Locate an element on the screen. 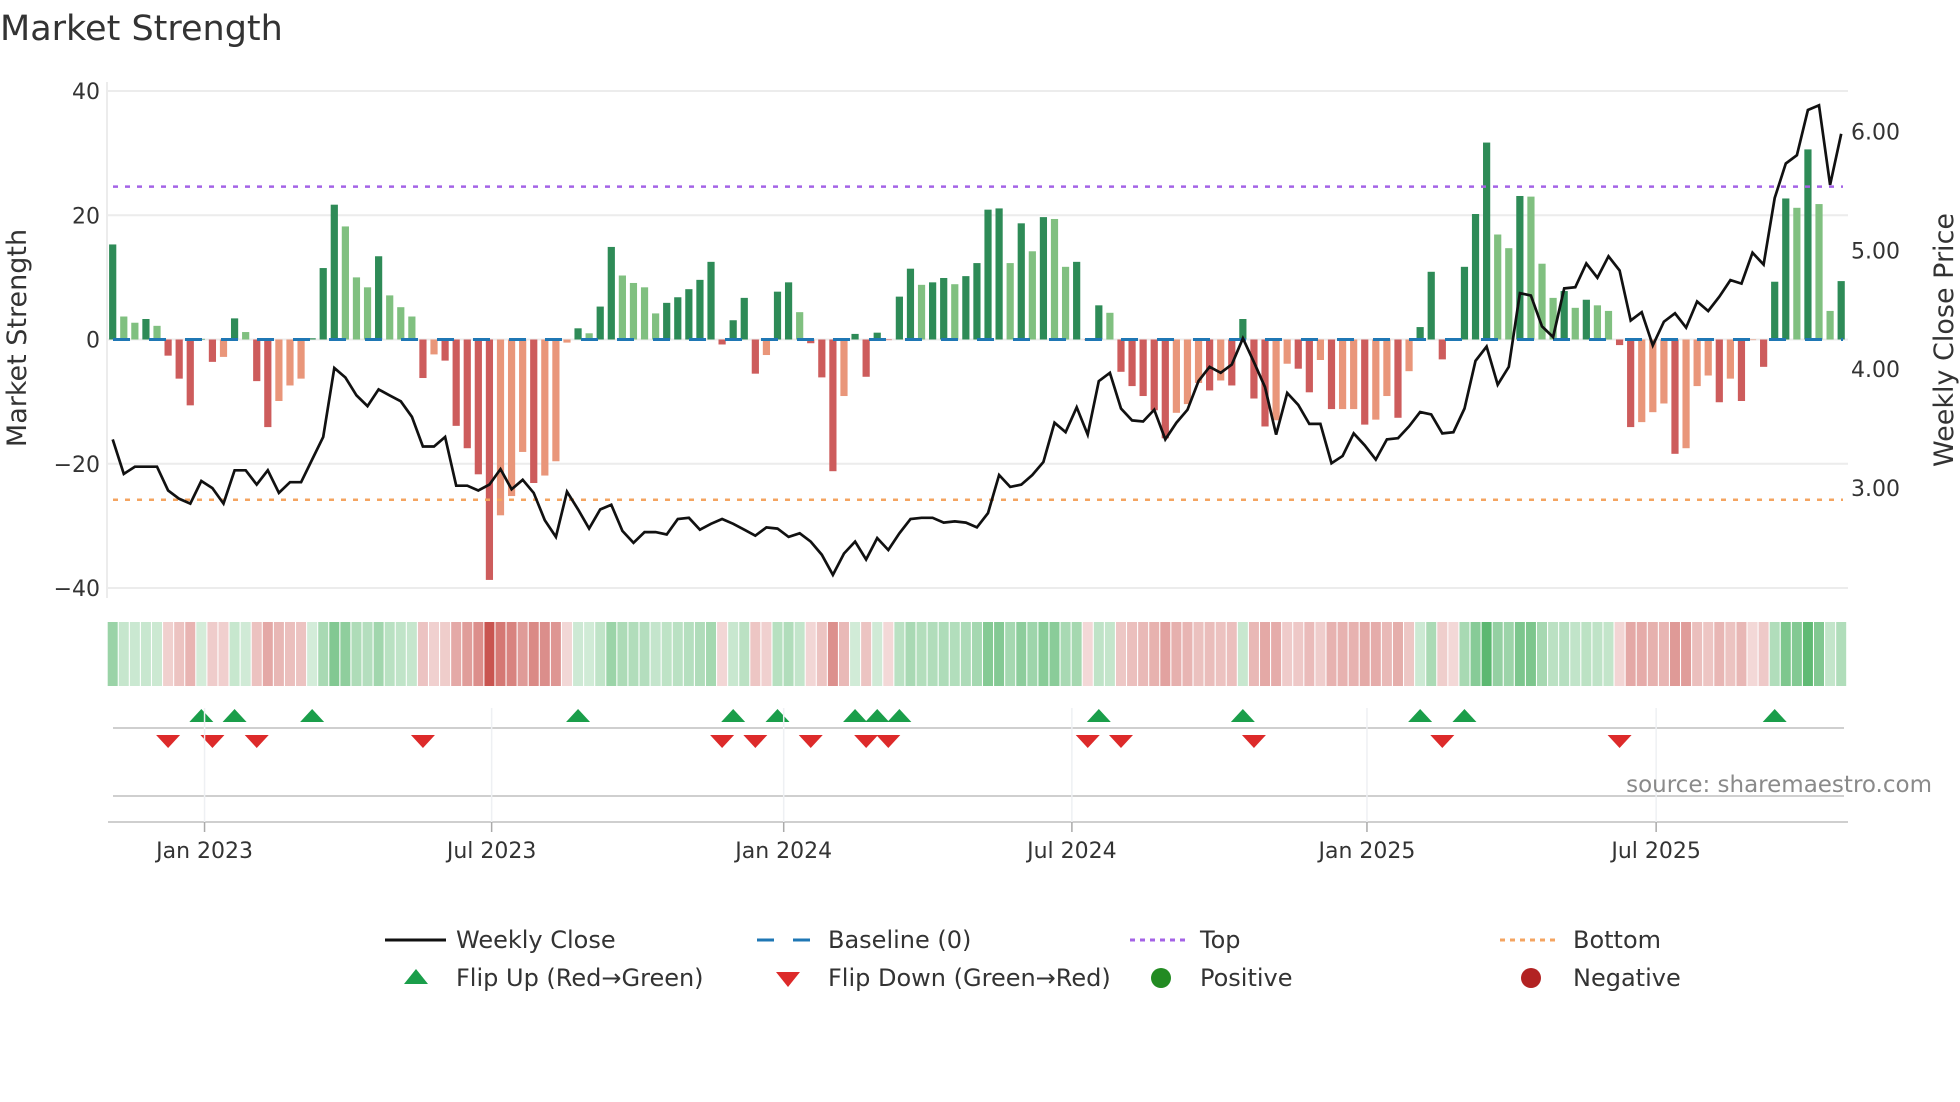  y-axis-label: Market Strength is located at coordinates (17, 338).